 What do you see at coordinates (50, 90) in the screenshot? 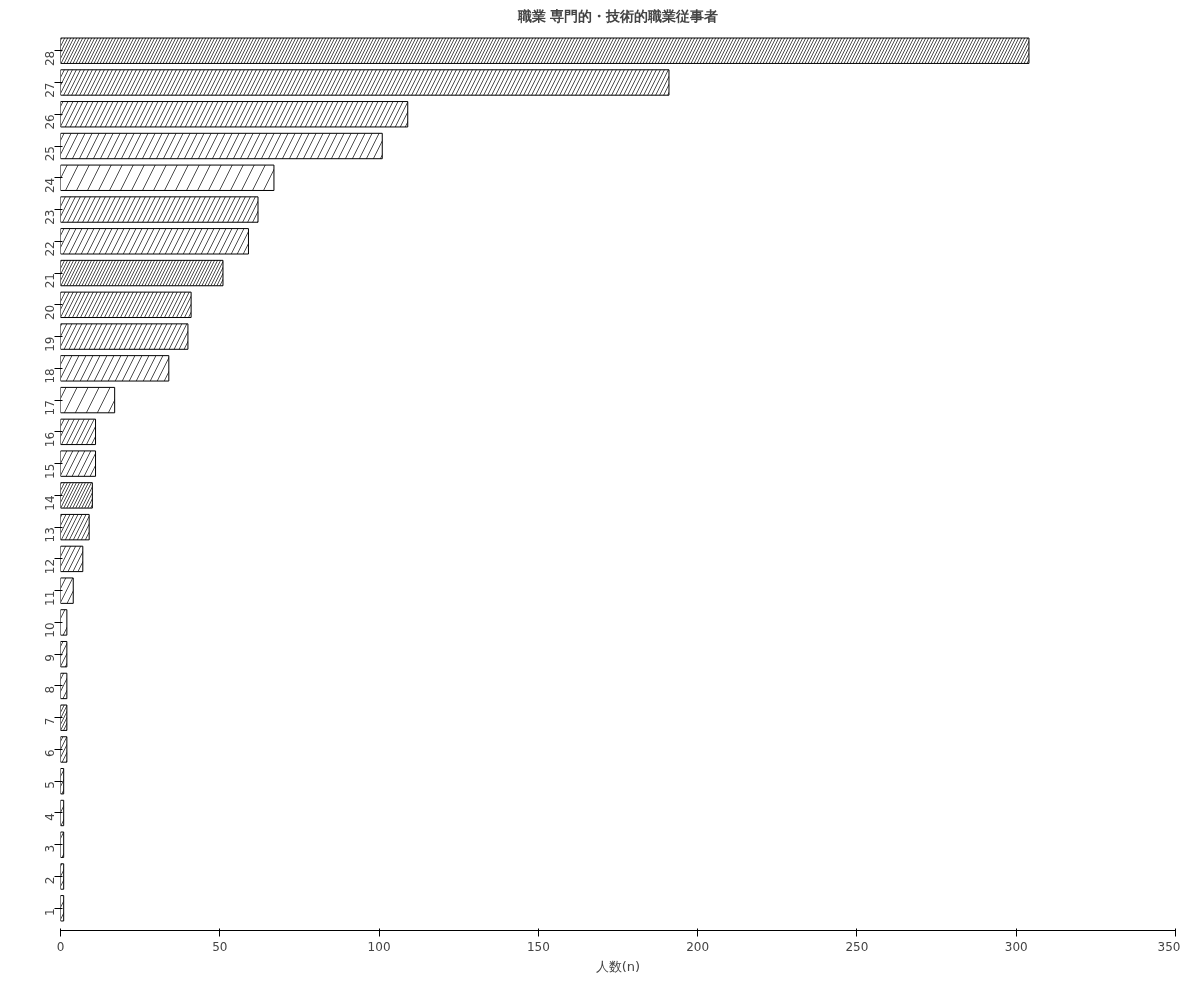
I see `y-tick-label: 27` at bounding box center [50, 90].